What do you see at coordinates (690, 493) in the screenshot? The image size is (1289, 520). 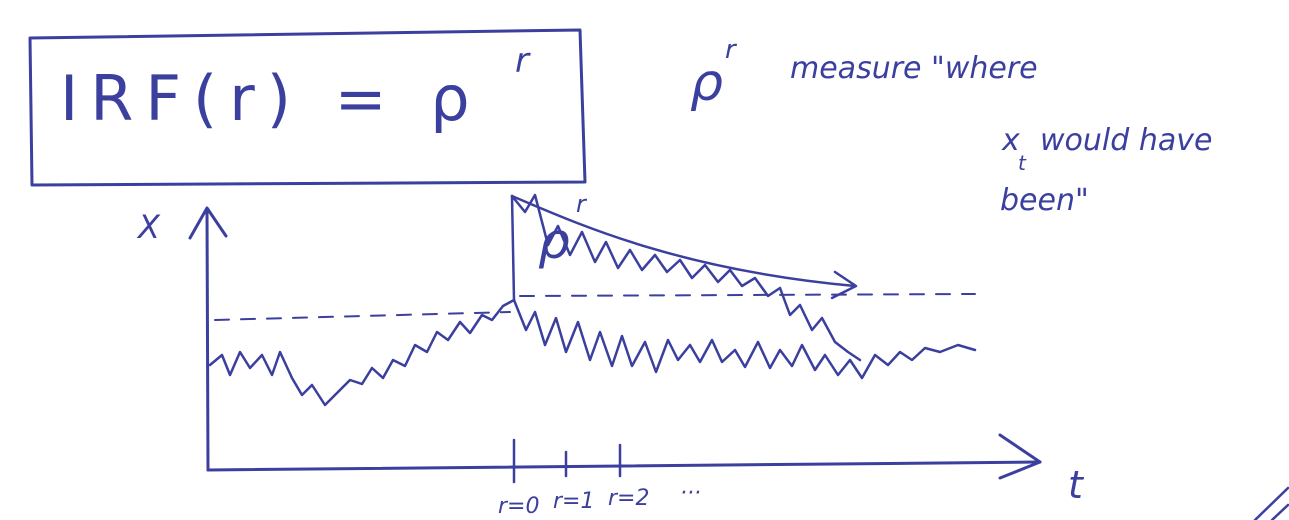 I see `tick-ellipsis: ···` at bounding box center [690, 493].